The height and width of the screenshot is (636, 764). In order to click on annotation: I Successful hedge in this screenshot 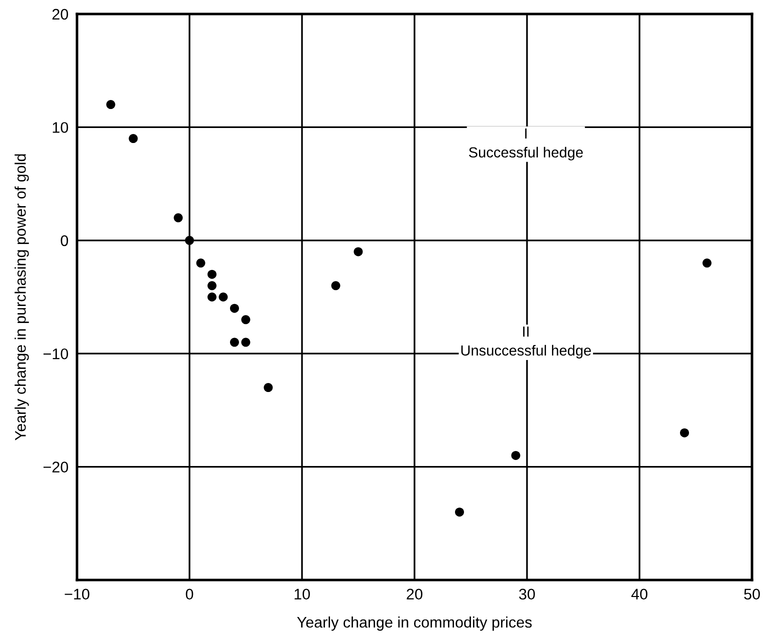, I will do `click(525, 144)`.